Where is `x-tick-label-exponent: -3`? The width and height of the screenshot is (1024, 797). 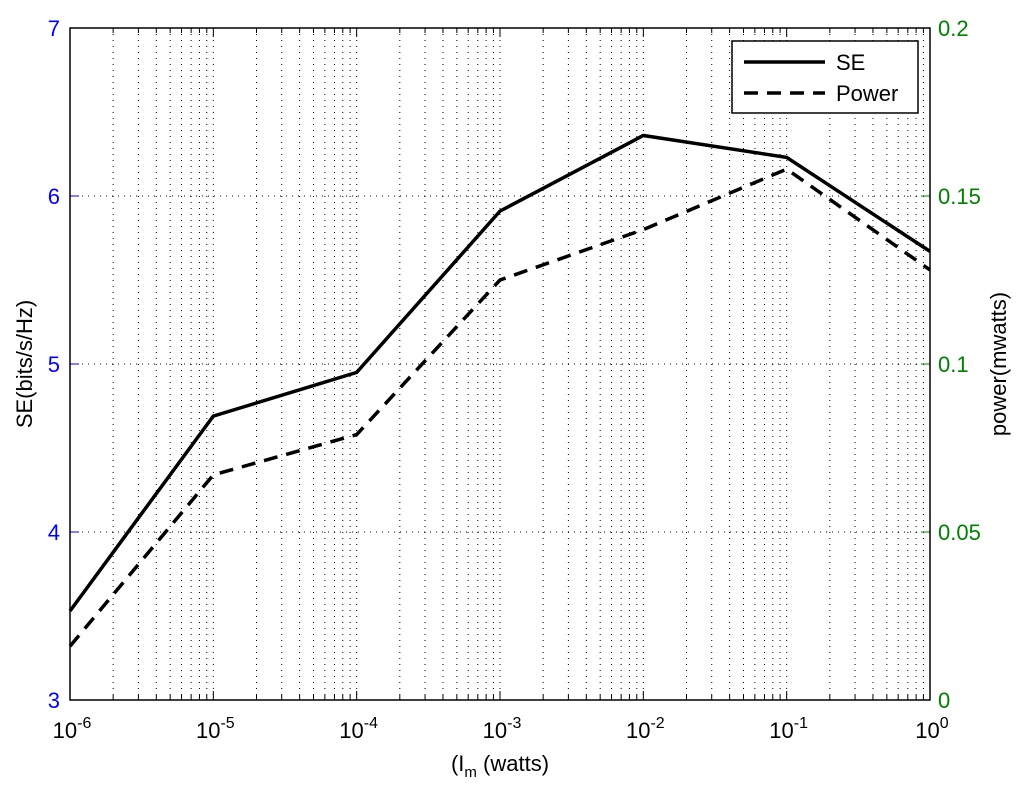 x-tick-label-exponent: -3 is located at coordinates (514, 723).